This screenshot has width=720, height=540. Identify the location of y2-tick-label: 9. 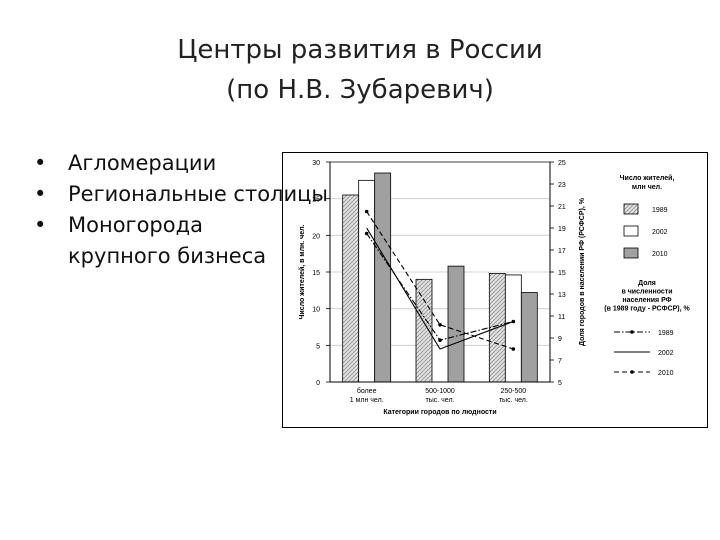
(560, 339).